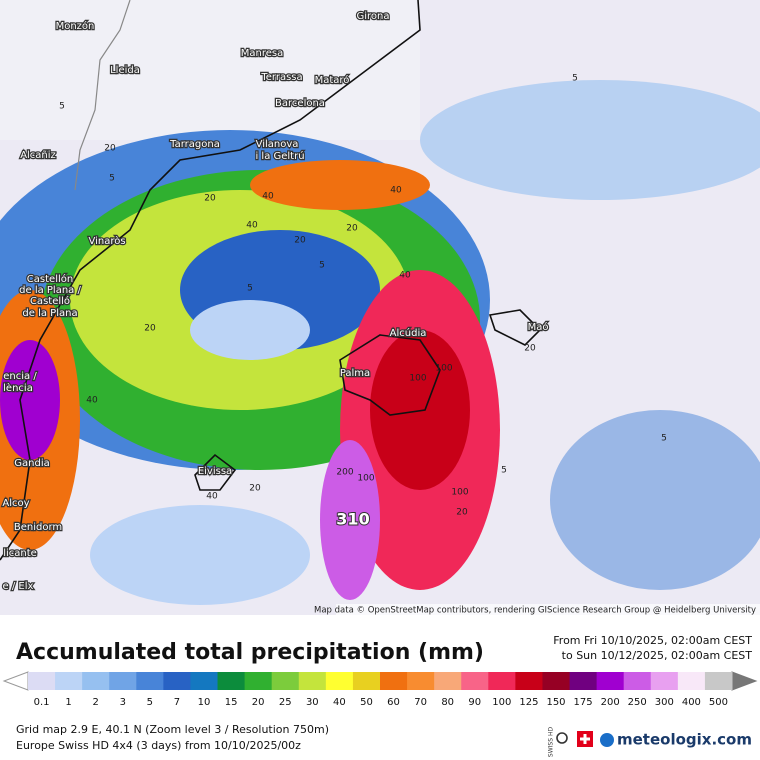 Image resolution: width=760 pixels, height=760 pixels. What do you see at coordinates (366, 702) in the screenshot?
I see `colorbar-label: 50` at bounding box center [366, 702].